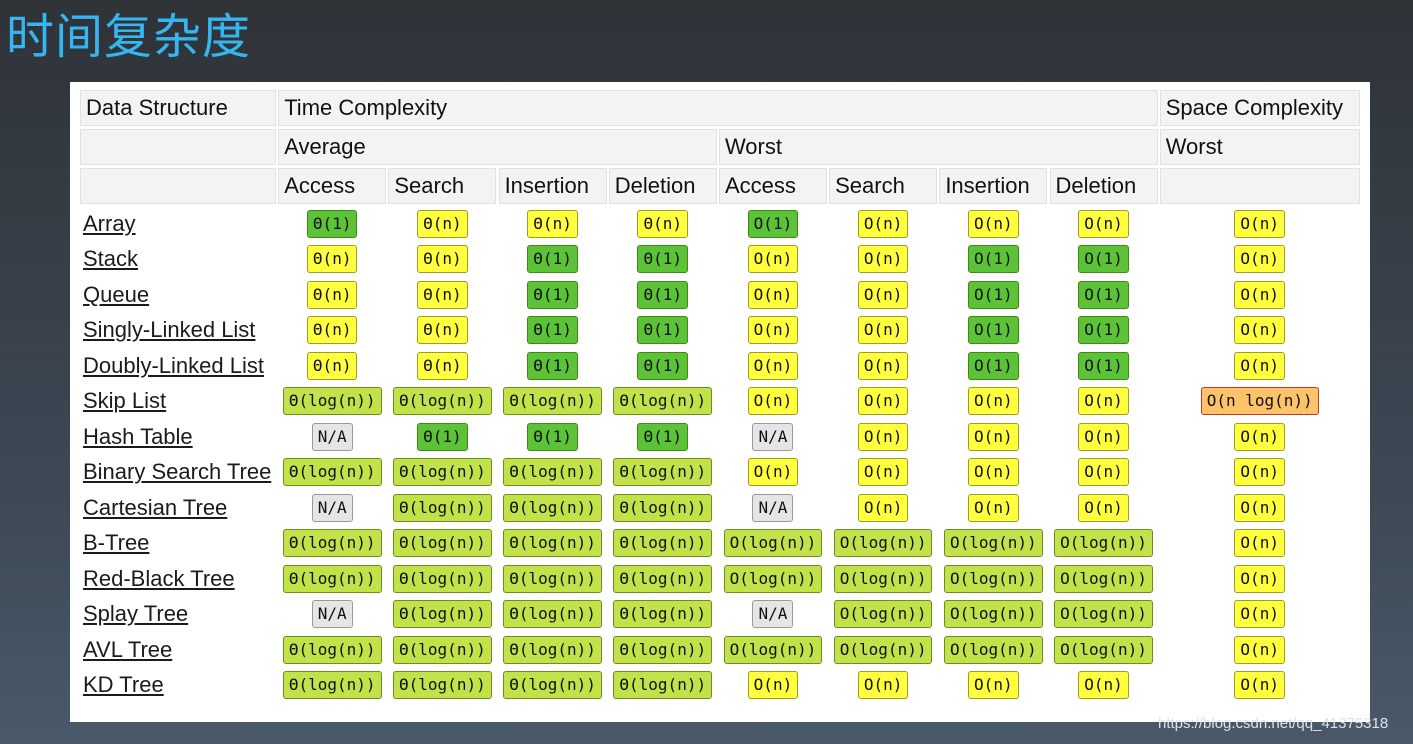 This screenshot has height=744, width=1413. What do you see at coordinates (1260, 402) in the screenshot?
I see `table-cell: O(n log(n))` at bounding box center [1260, 402].